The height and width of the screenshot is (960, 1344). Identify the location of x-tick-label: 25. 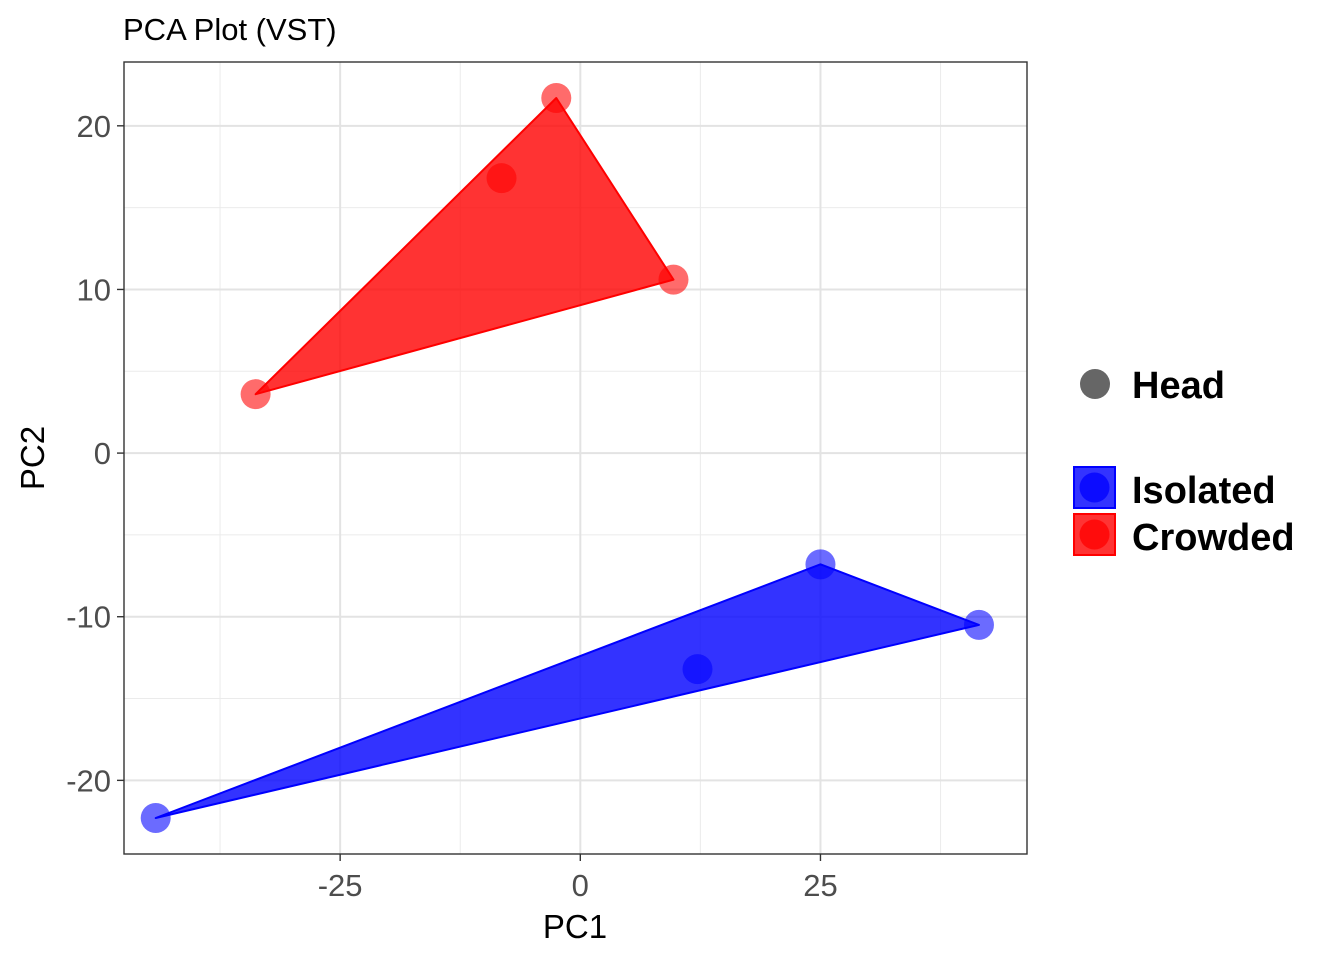
(820, 885).